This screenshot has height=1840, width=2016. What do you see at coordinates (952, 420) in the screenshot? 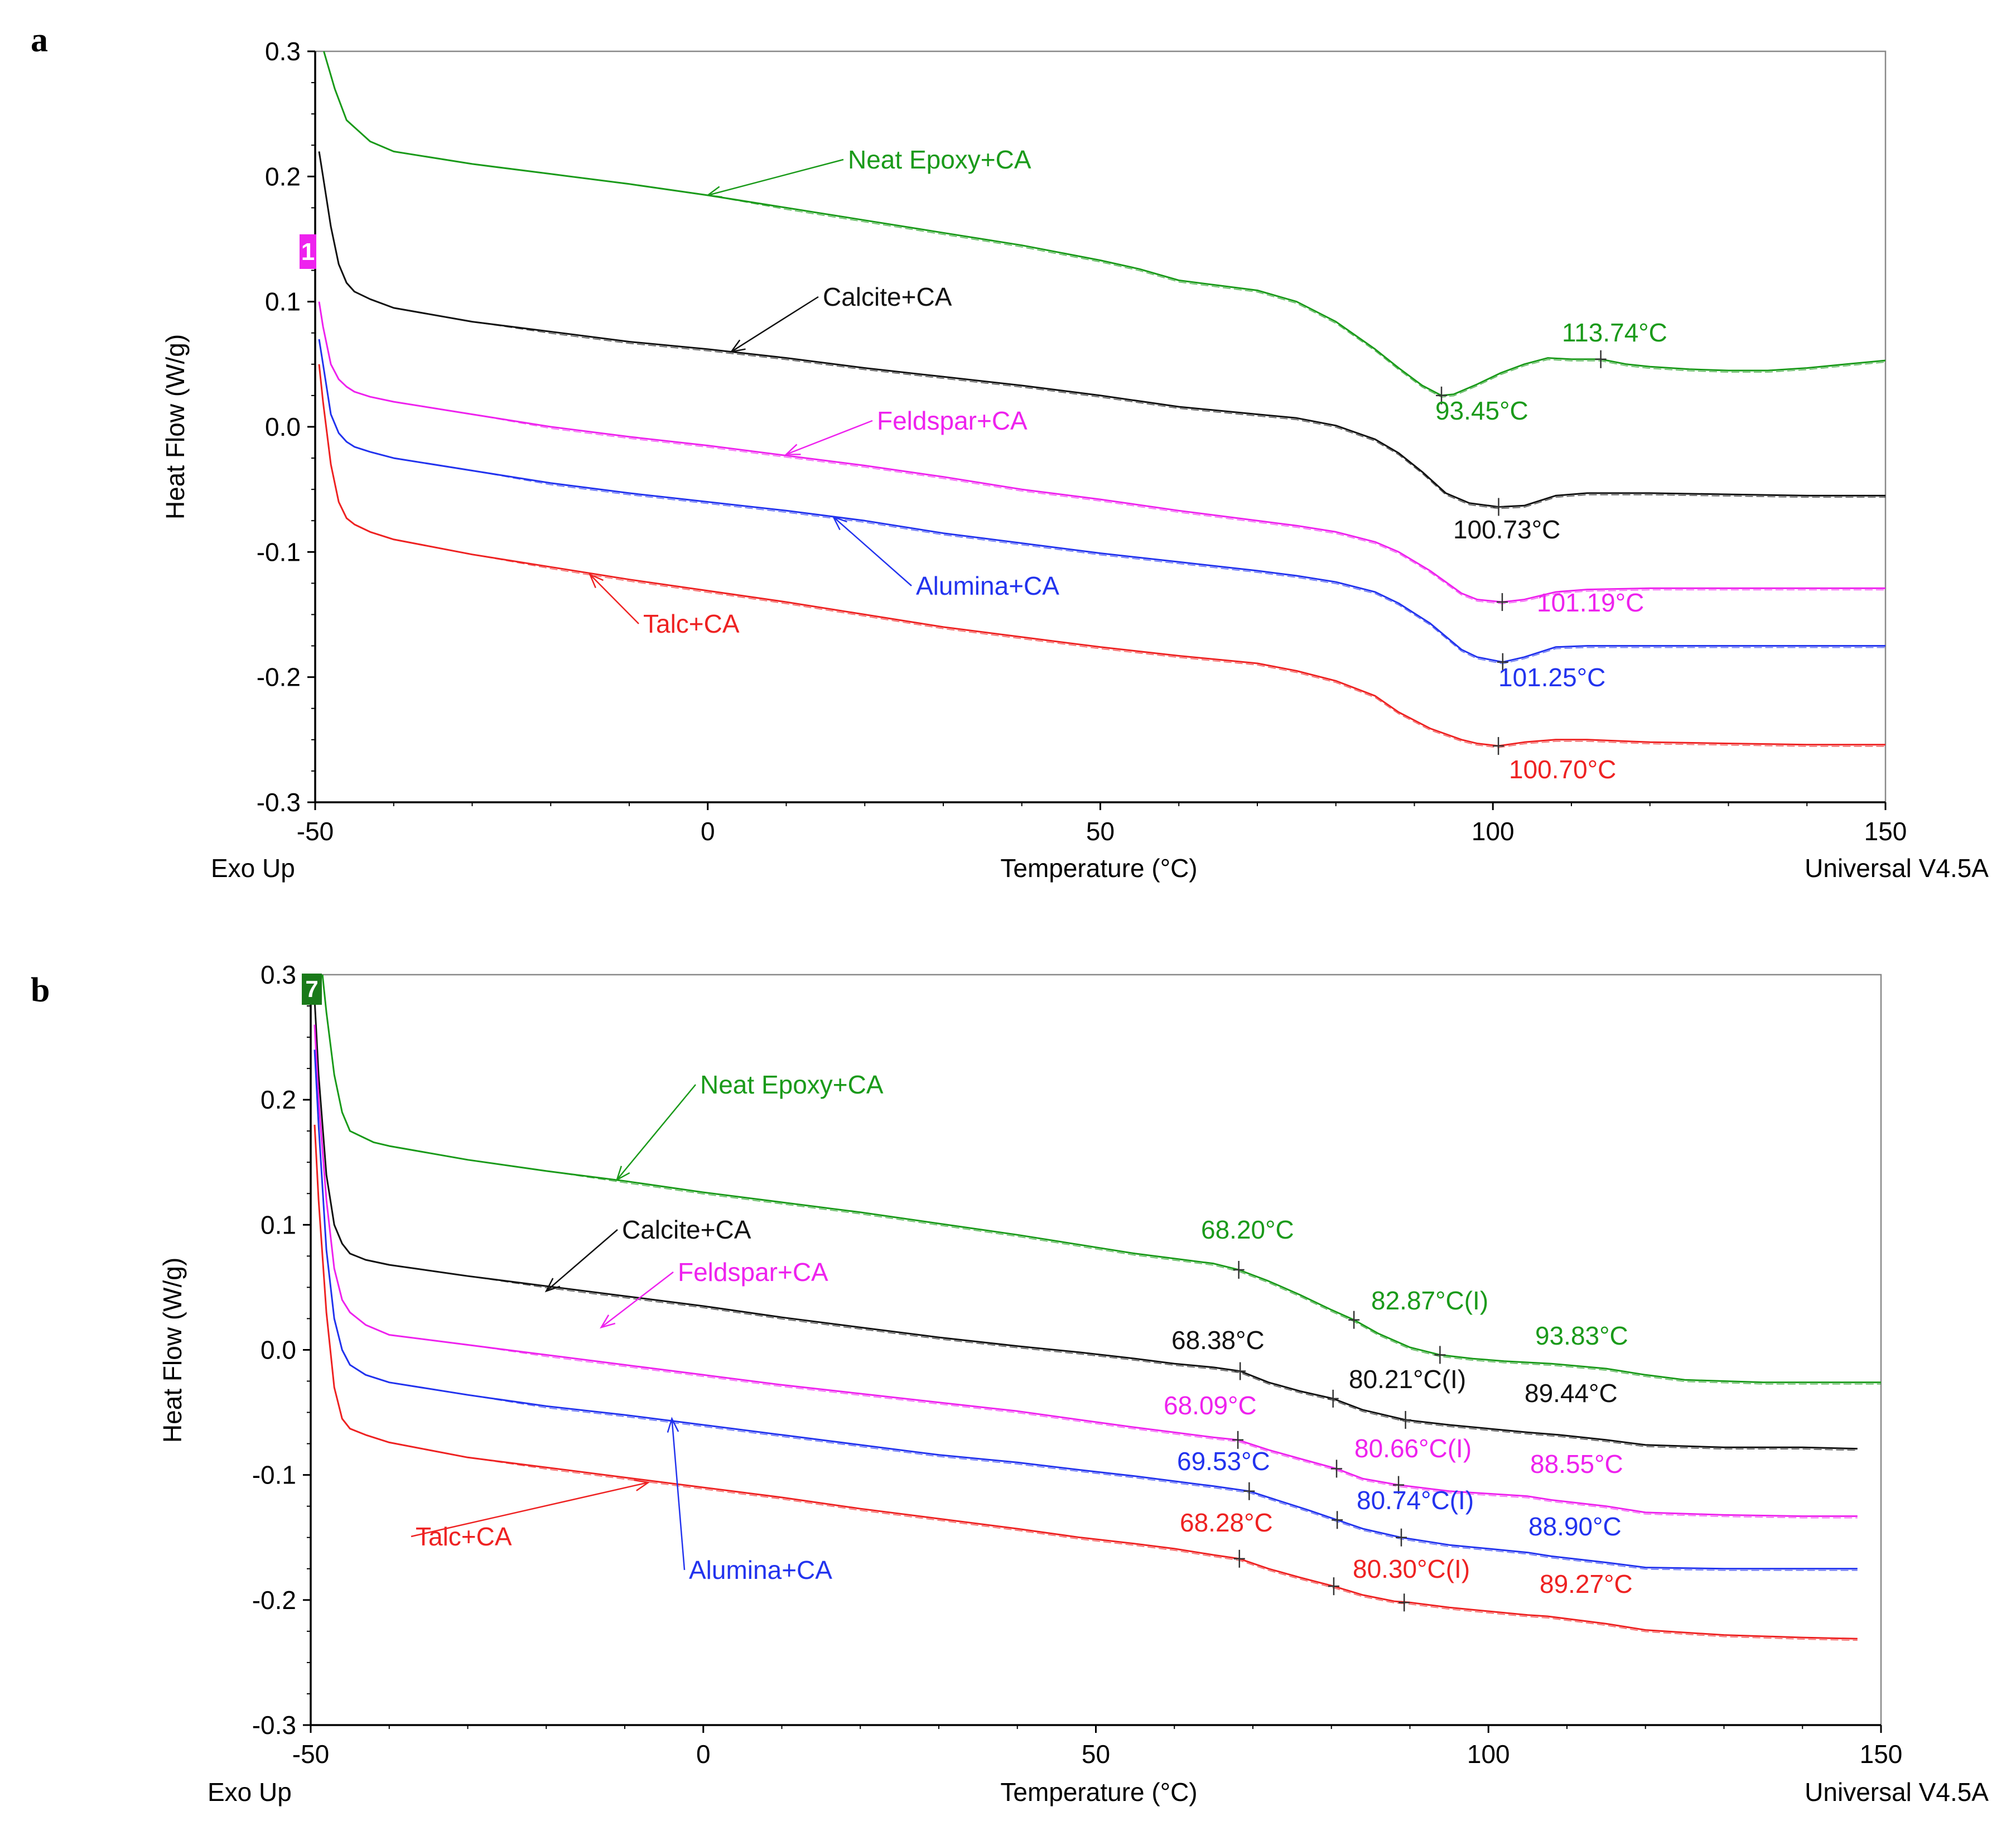
I see `series-label-feldspar-a: Feldspar+CA` at bounding box center [952, 420].